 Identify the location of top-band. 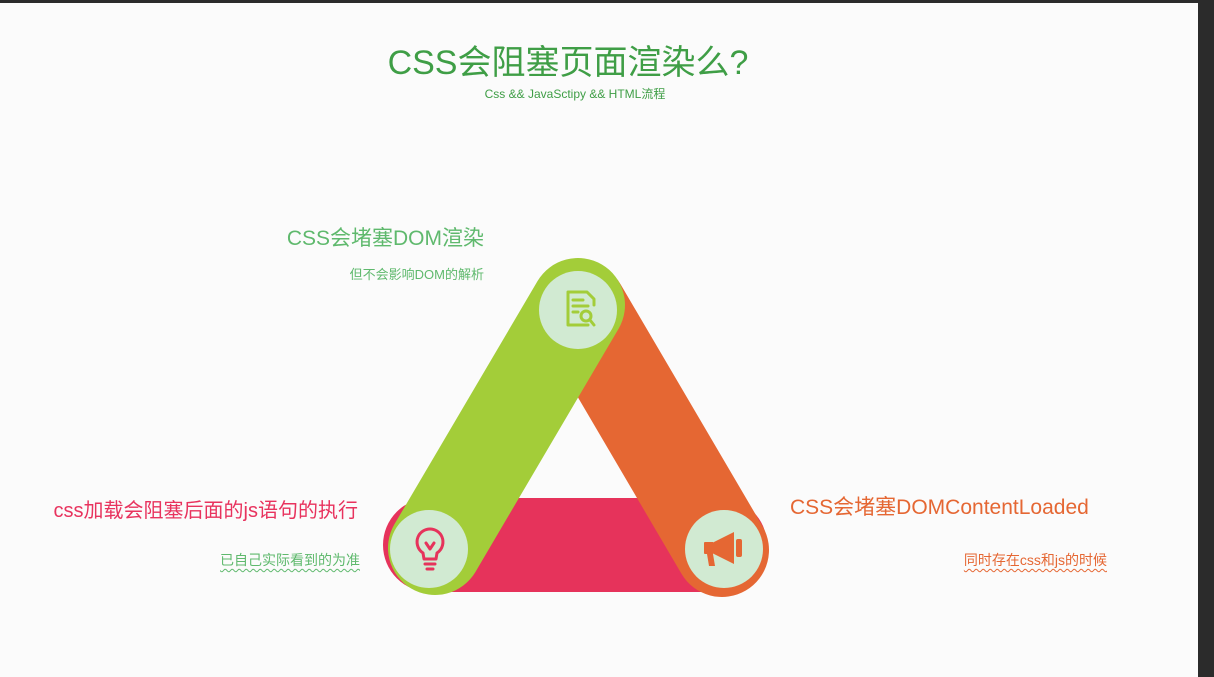
(506, 426).